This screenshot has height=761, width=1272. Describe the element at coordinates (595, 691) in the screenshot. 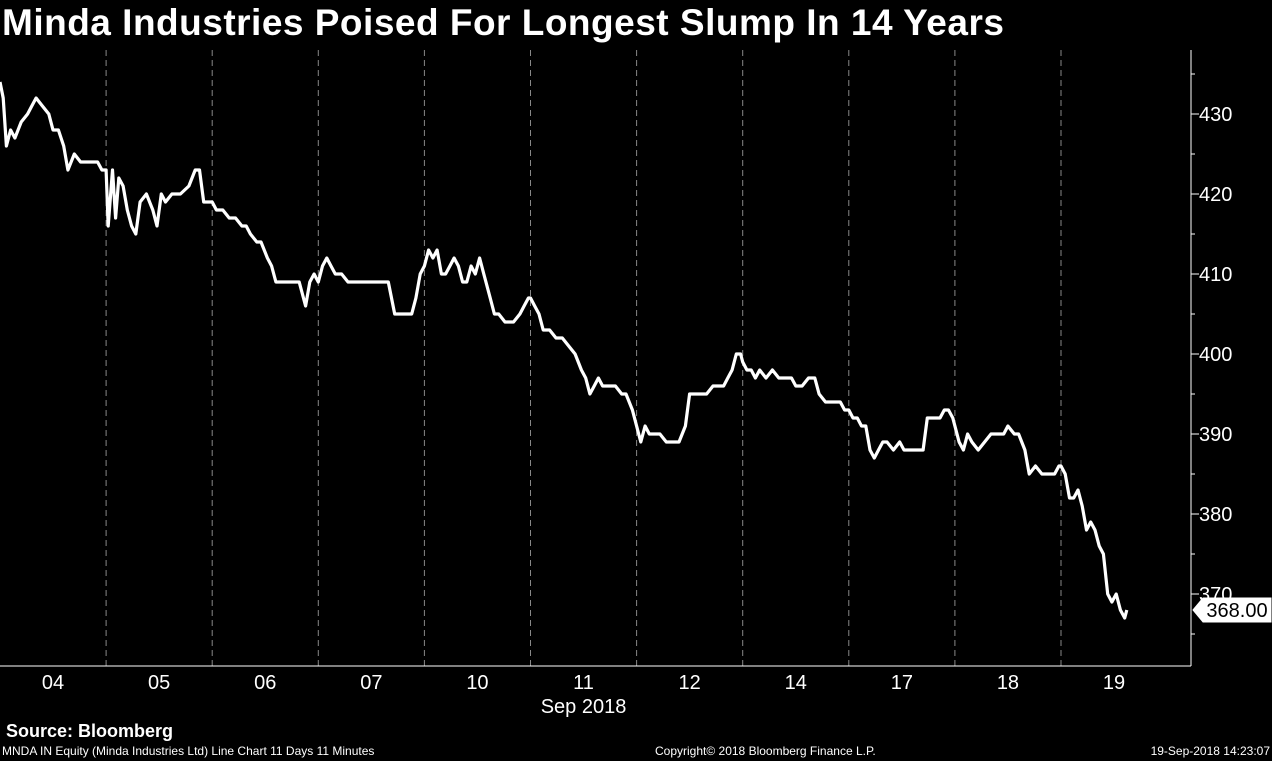

I see `x-axis: 04 05 06 07 10 11 12 14 17 18 19 Sep 2018` at that location.